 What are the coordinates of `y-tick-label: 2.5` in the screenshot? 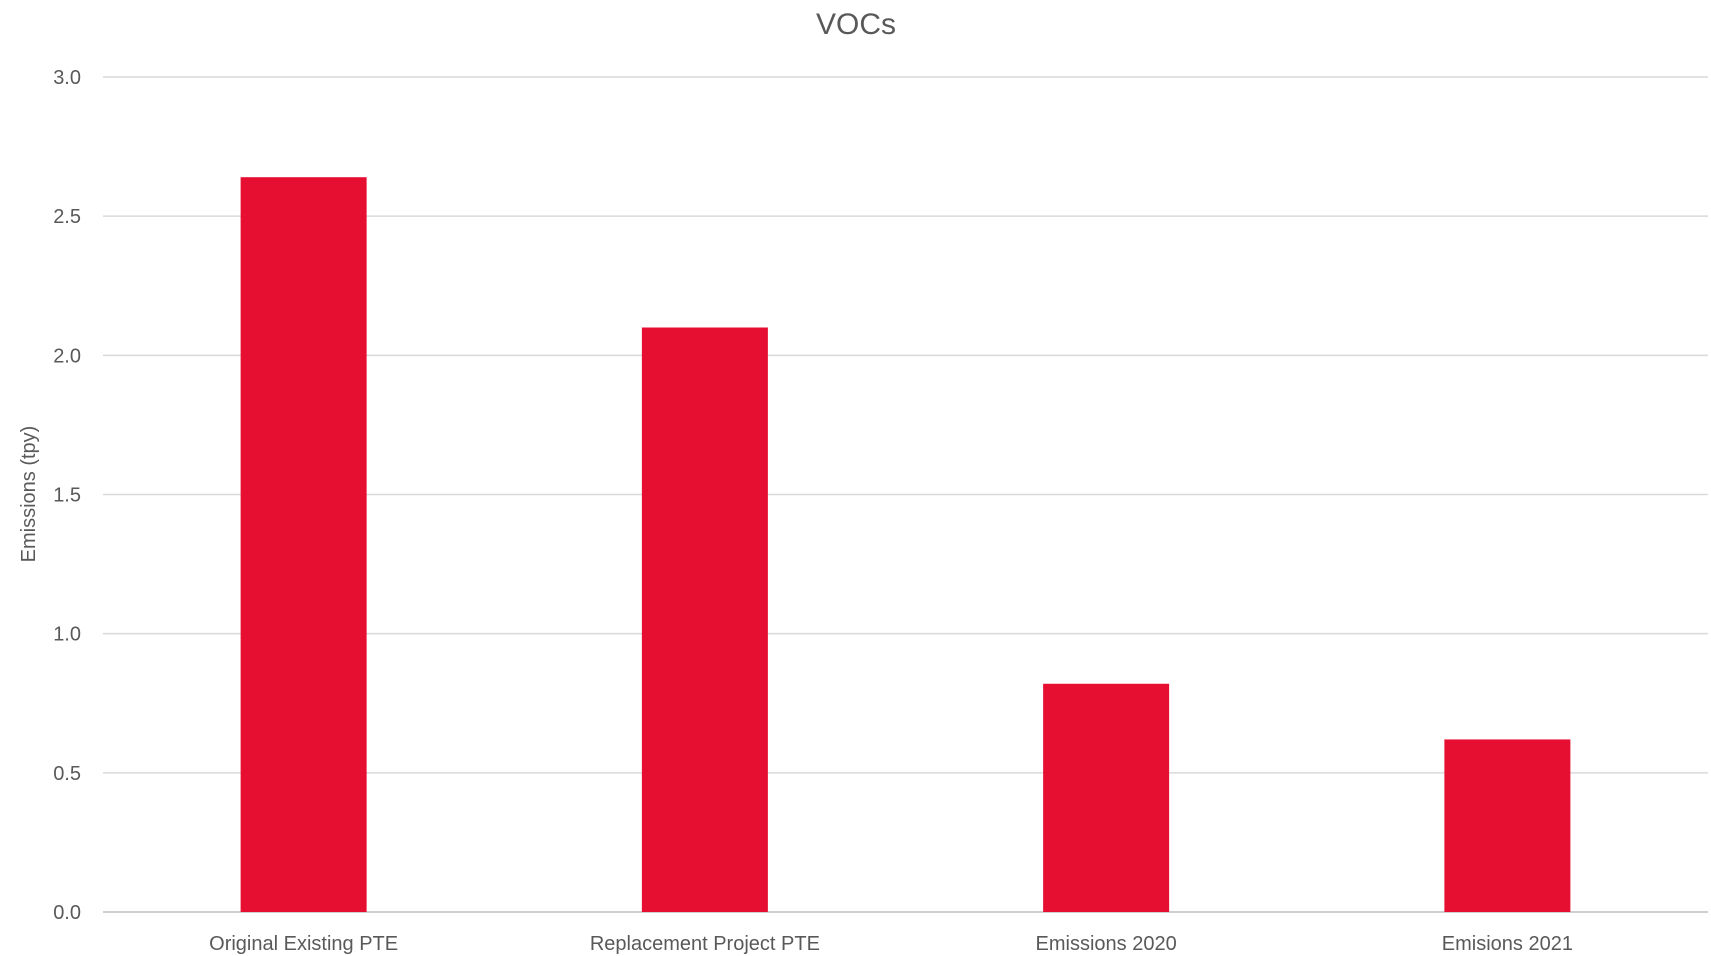 It's located at (67, 217).